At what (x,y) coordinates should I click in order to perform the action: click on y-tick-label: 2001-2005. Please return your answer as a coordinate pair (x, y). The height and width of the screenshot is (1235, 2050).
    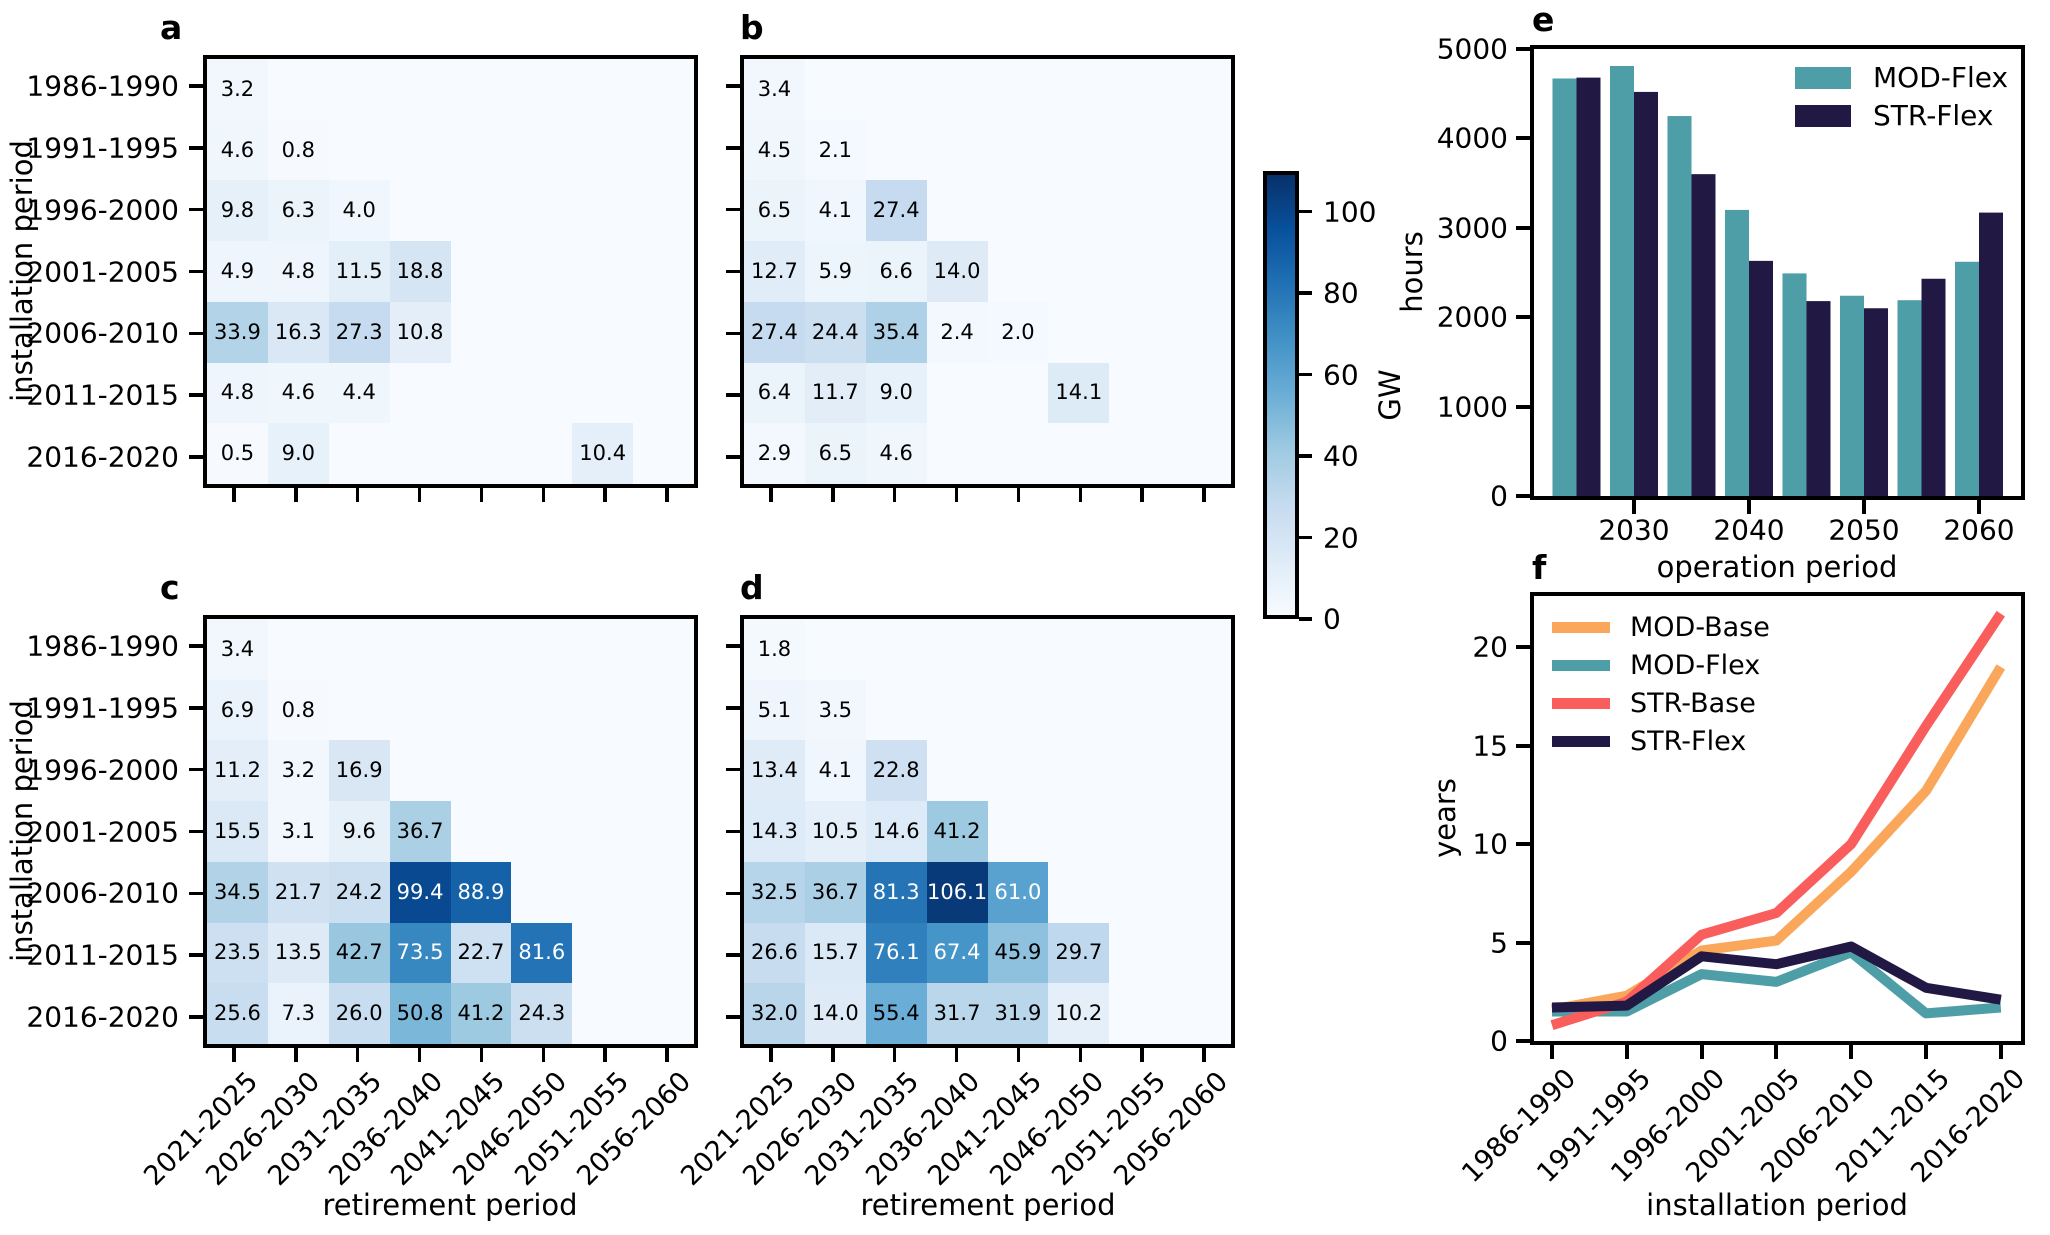
    Looking at the image, I should click on (102, 831).